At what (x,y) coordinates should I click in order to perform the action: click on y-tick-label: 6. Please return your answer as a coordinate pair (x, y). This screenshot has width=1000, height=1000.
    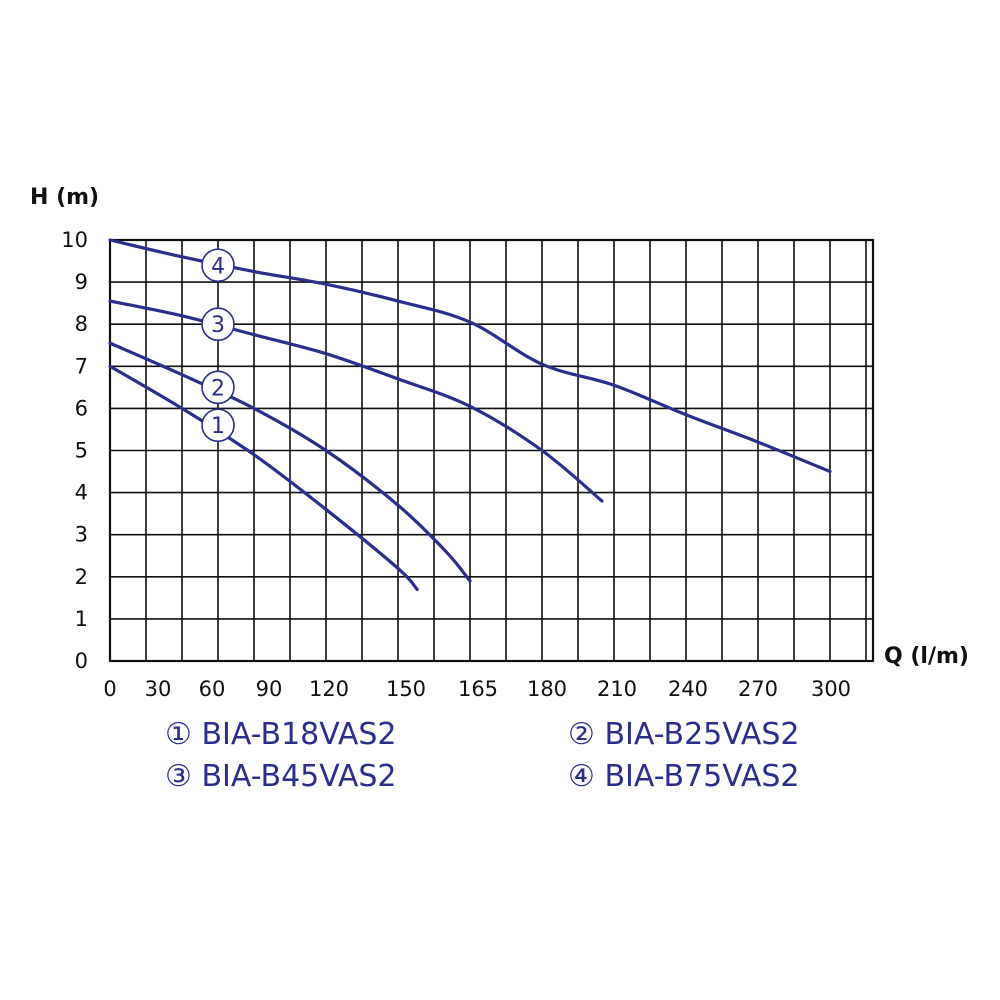
    Looking at the image, I should click on (81, 408).